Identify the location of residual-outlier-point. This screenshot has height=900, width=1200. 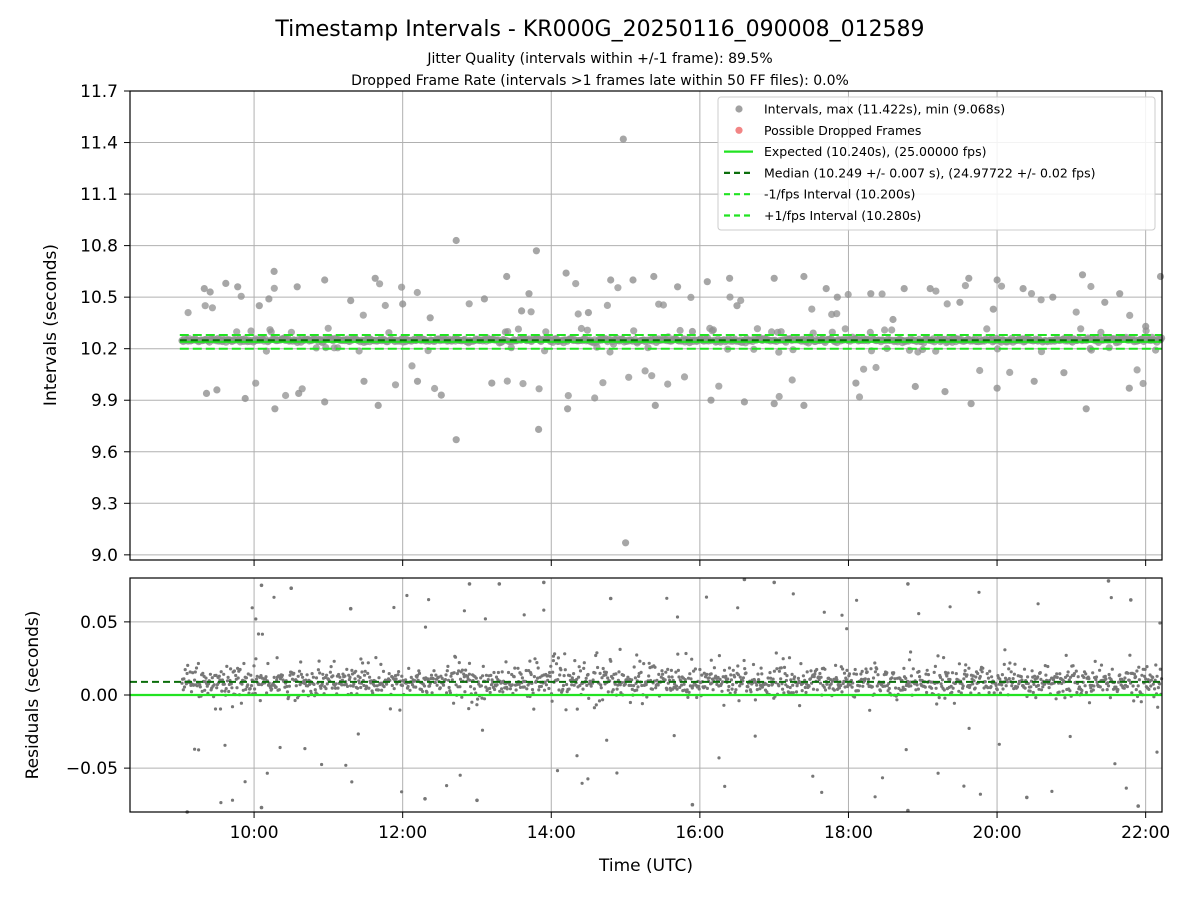
(1027, 797).